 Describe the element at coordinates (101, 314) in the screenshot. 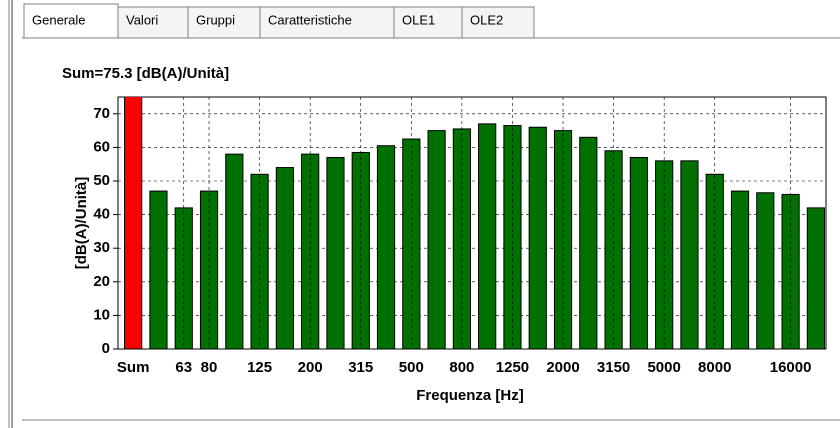

I see `y-tick-label: 10` at that location.